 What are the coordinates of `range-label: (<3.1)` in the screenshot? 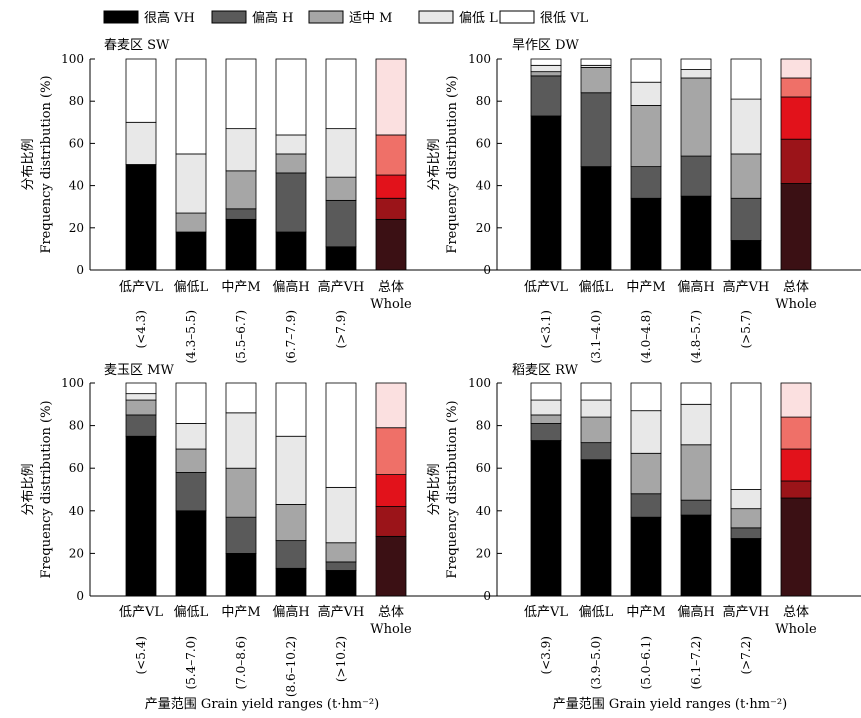 It's located at (546, 329).